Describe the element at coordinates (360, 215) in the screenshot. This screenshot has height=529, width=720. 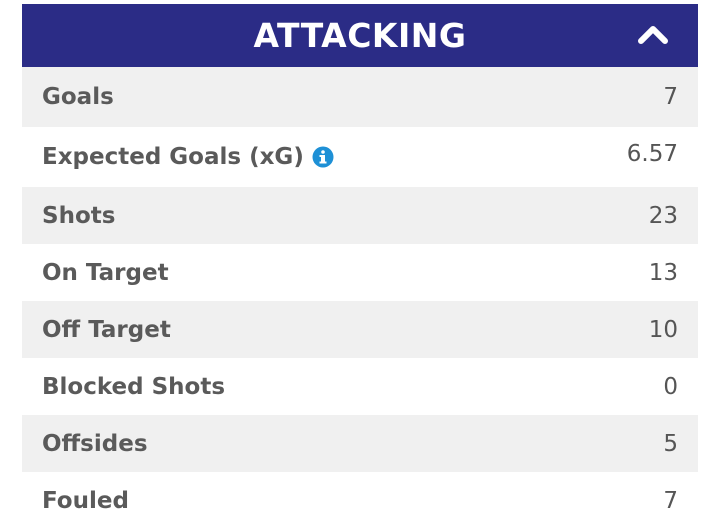
I see `stat-row-shots: Shots 23` at that location.